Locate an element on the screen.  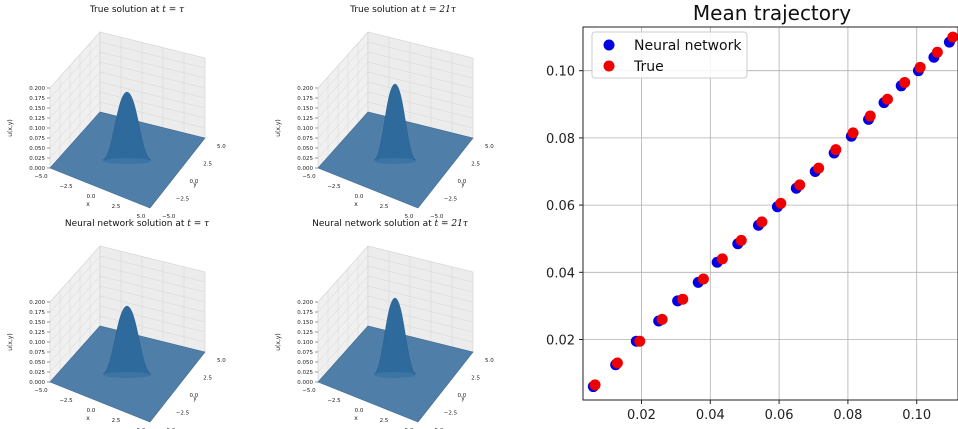
y-tick-label: 0.02 is located at coordinates (560, 341).